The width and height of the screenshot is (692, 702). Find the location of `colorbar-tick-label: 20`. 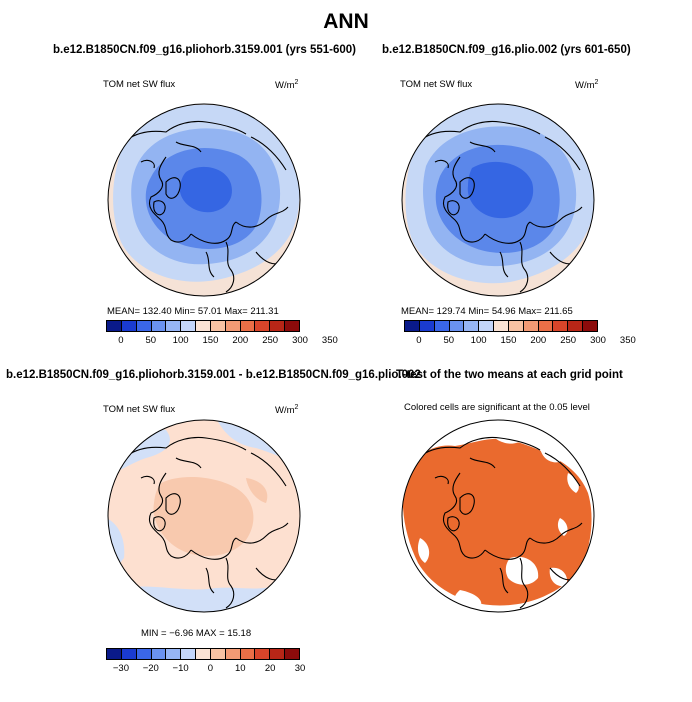

colorbar-tick-label: 20 is located at coordinates (270, 668).